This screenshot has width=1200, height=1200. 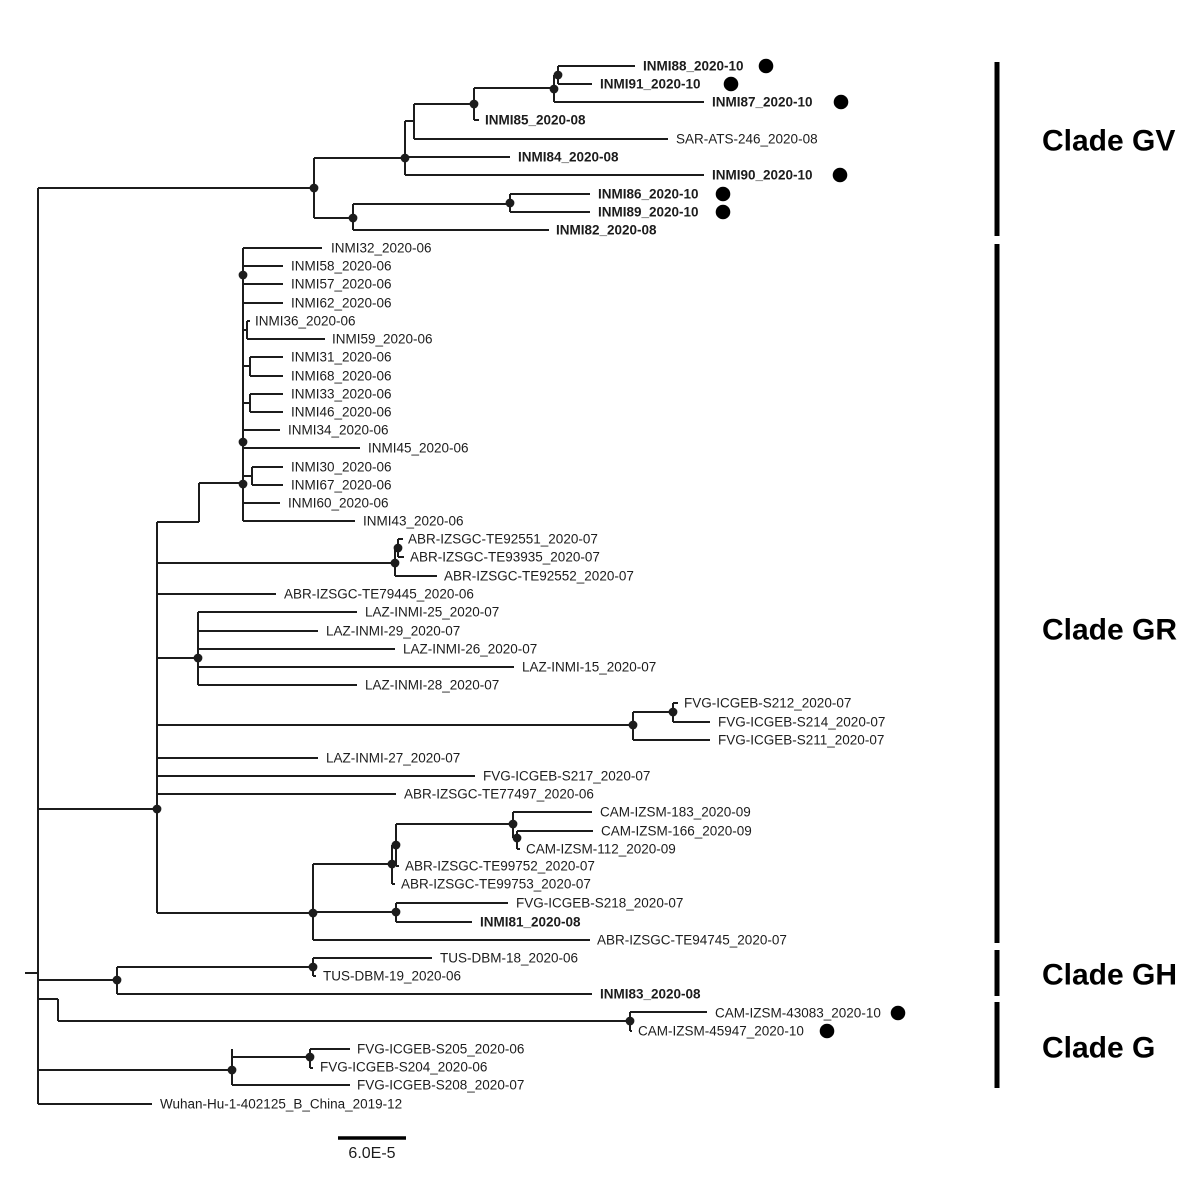 What do you see at coordinates (1108, 141) in the screenshot?
I see `clade-label: Clade GV` at bounding box center [1108, 141].